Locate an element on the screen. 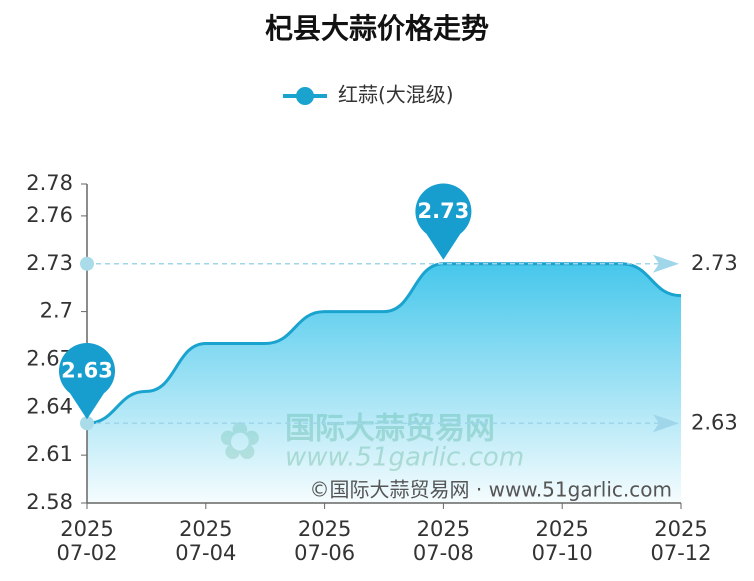 The height and width of the screenshot is (581, 754). legend-label: 红蒜(大混级) is located at coordinates (396, 95).